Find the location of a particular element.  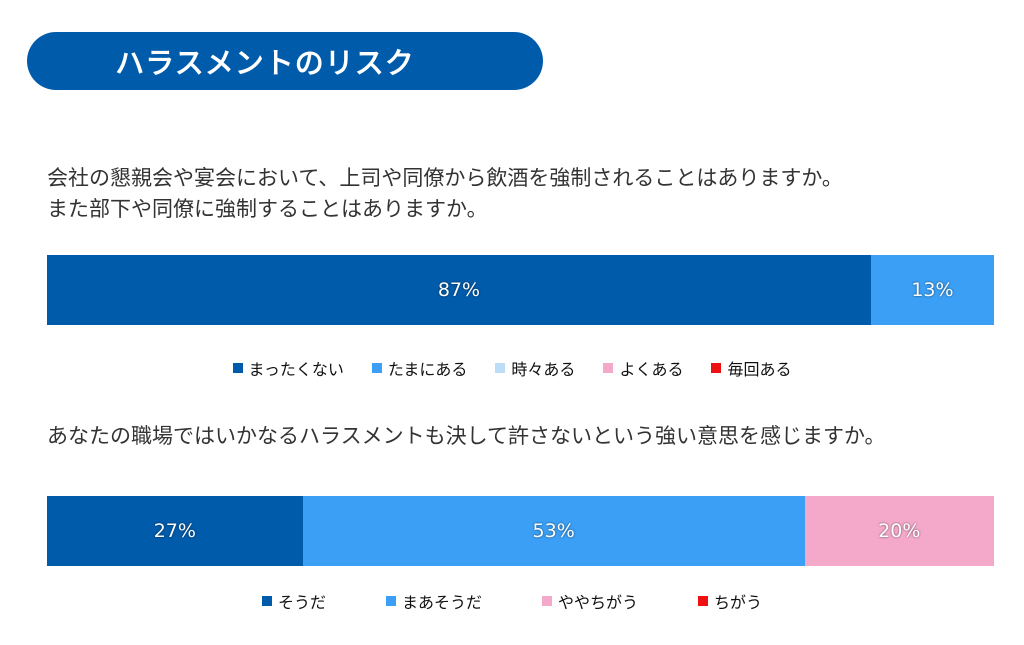

legend-item: 時々ある is located at coordinates (535, 368).